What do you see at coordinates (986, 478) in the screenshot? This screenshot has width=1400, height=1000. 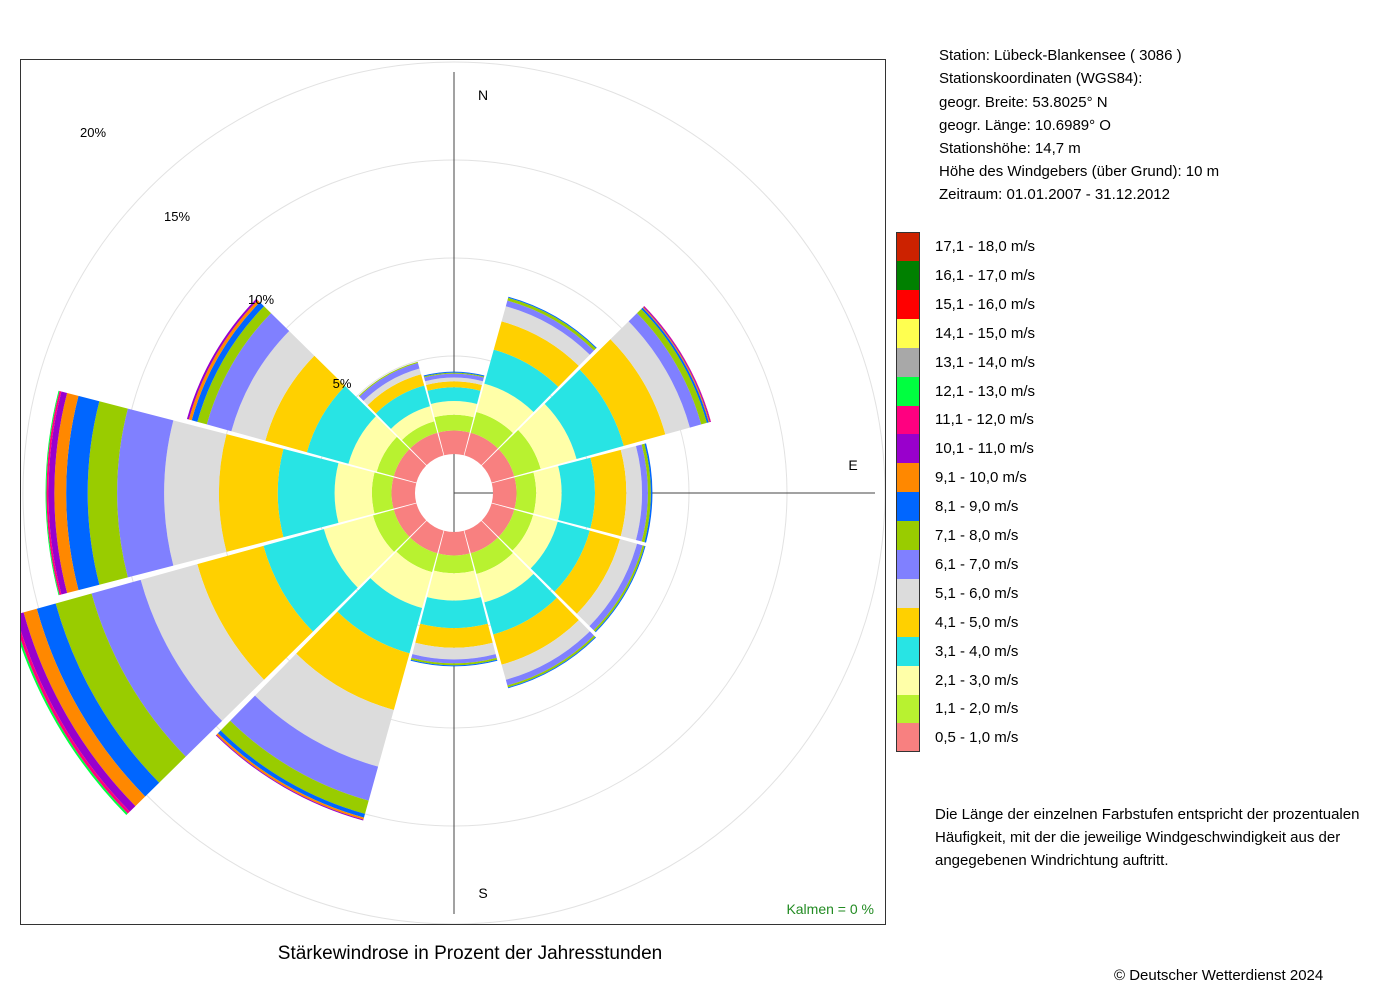 I see `legend-item: 9,1 - 10,0 m/s` at bounding box center [986, 478].